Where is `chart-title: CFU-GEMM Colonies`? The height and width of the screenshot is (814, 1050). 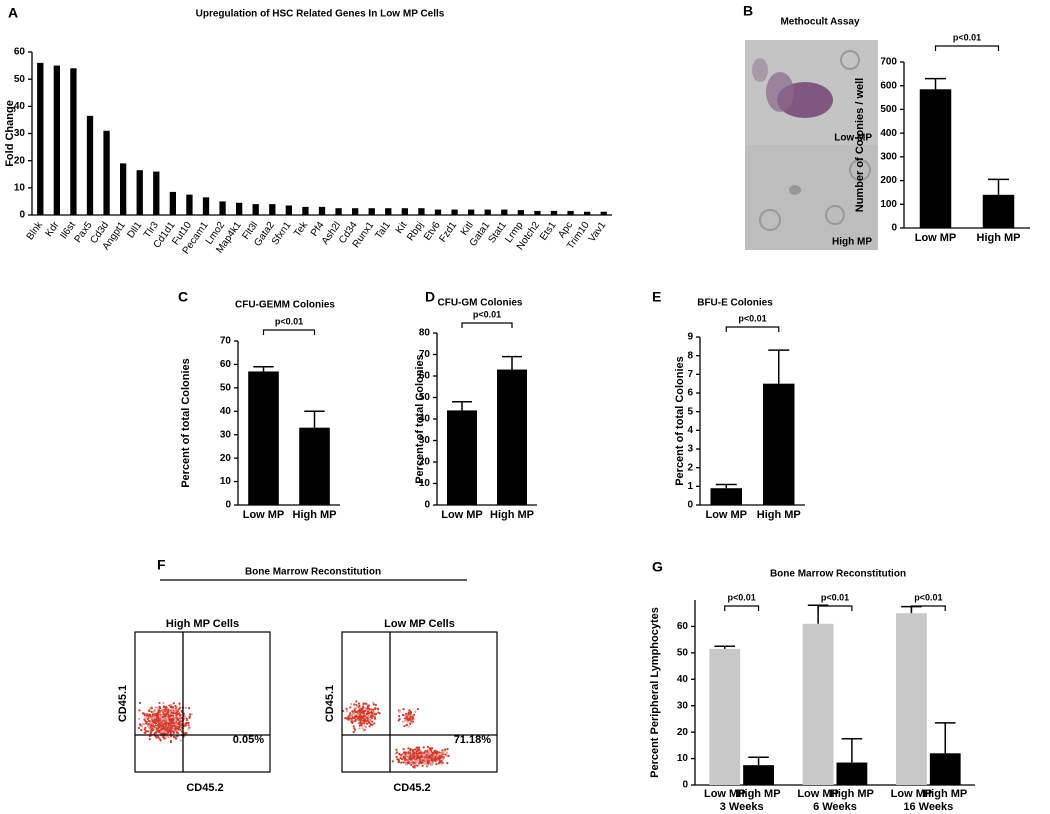 chart-title: CFU-GEMM Colonies is located at coordinates (285, 305).